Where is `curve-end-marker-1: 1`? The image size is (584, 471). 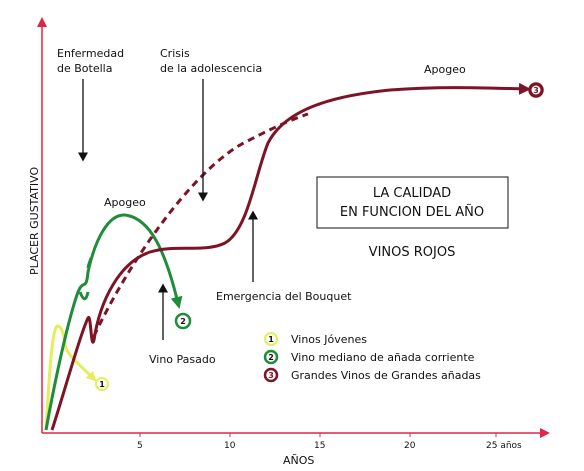
curve-end-marker-1: 1 is located at coordinates (102, 384).